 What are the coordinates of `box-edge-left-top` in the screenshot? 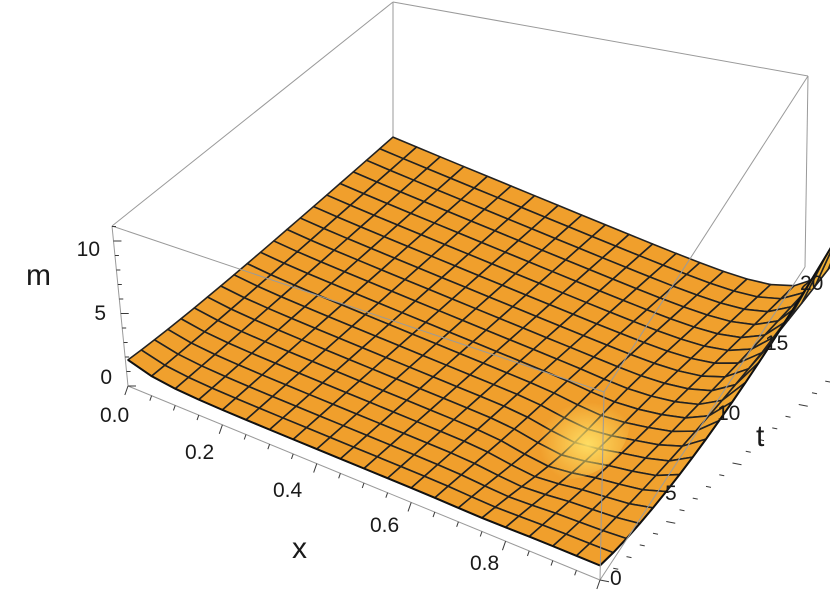 It's located at (252, 114).